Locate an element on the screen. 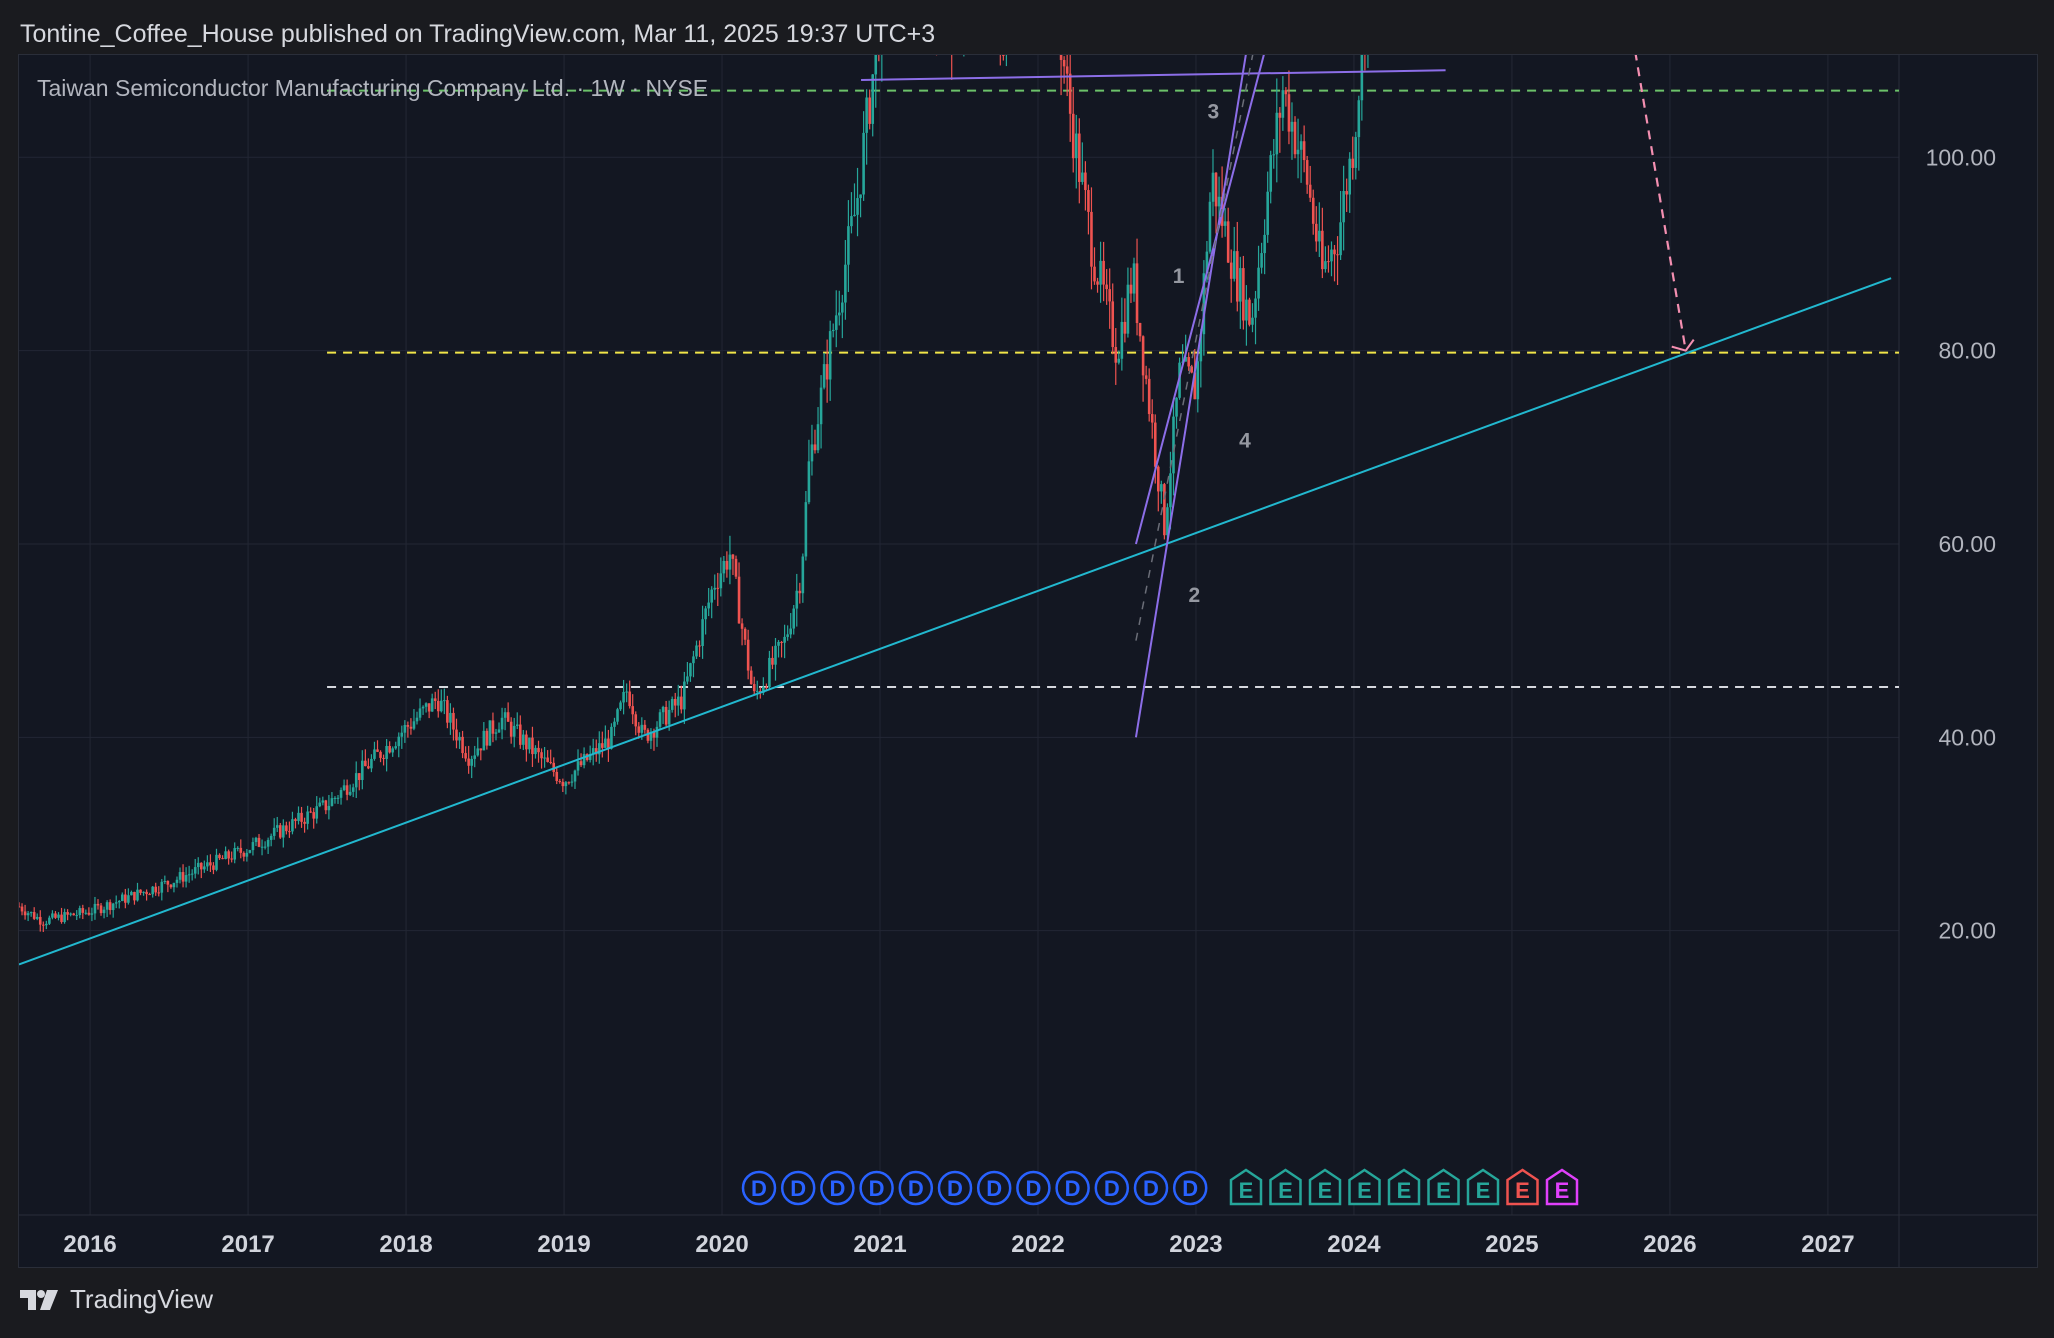 This screenshot has width=2054, height=1338. projection-path is located at coordinates (1599, 203).